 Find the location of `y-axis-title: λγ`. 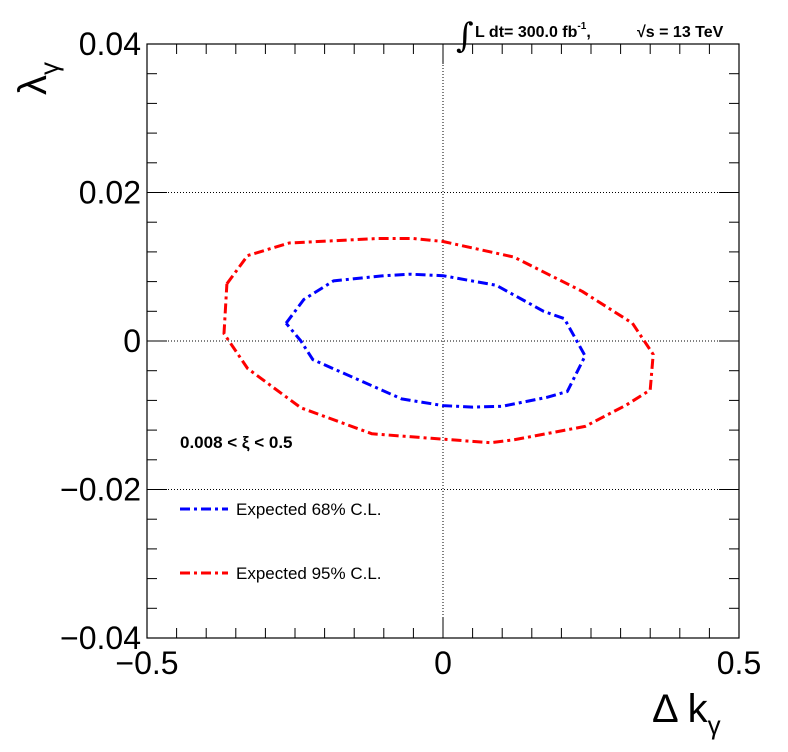

y-axis-title: λγ is located at coordinates (37, 78).